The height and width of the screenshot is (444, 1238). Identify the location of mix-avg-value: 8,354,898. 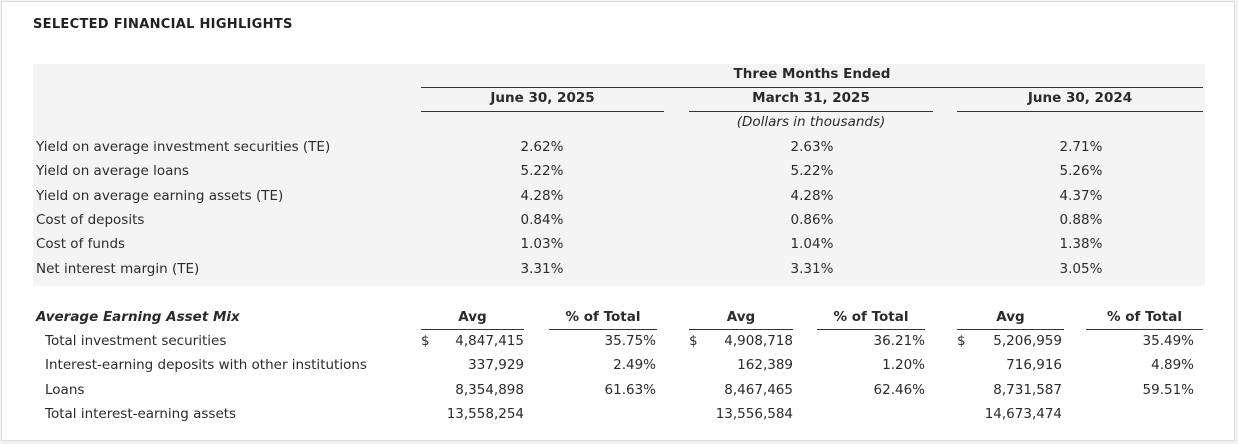
(489, 389).